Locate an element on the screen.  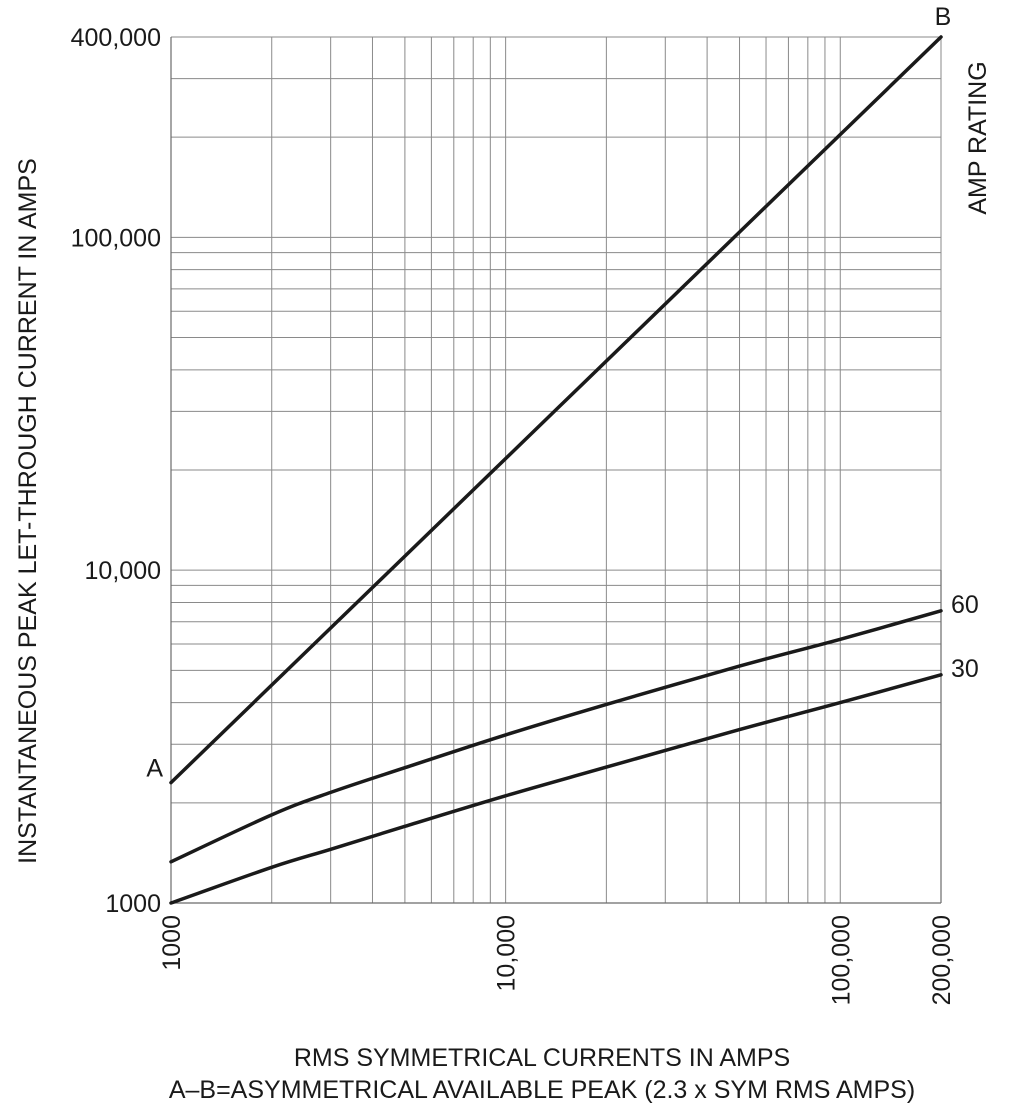
x-tick-labels: 1000 10,000 100,000 200,000 is located at coordinates (557, 960).